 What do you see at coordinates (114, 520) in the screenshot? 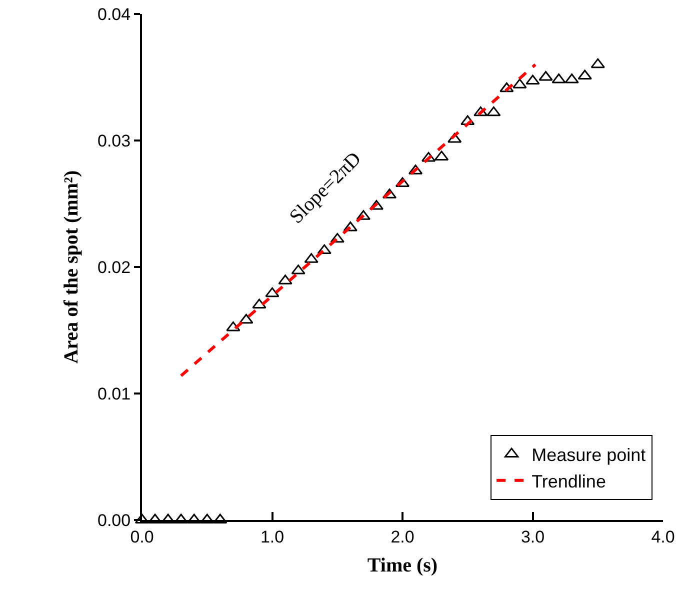
I see `y-tick-label: 0.00` at bounding box center [114, 520].